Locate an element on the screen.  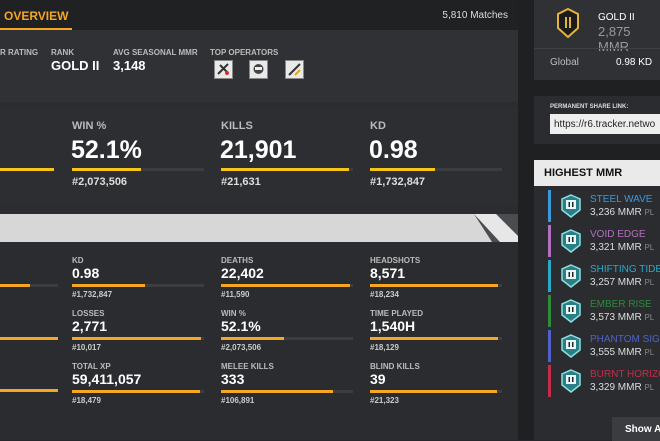
season-mmr-value: 3,329 MMR is located at coordinates (616, 387).